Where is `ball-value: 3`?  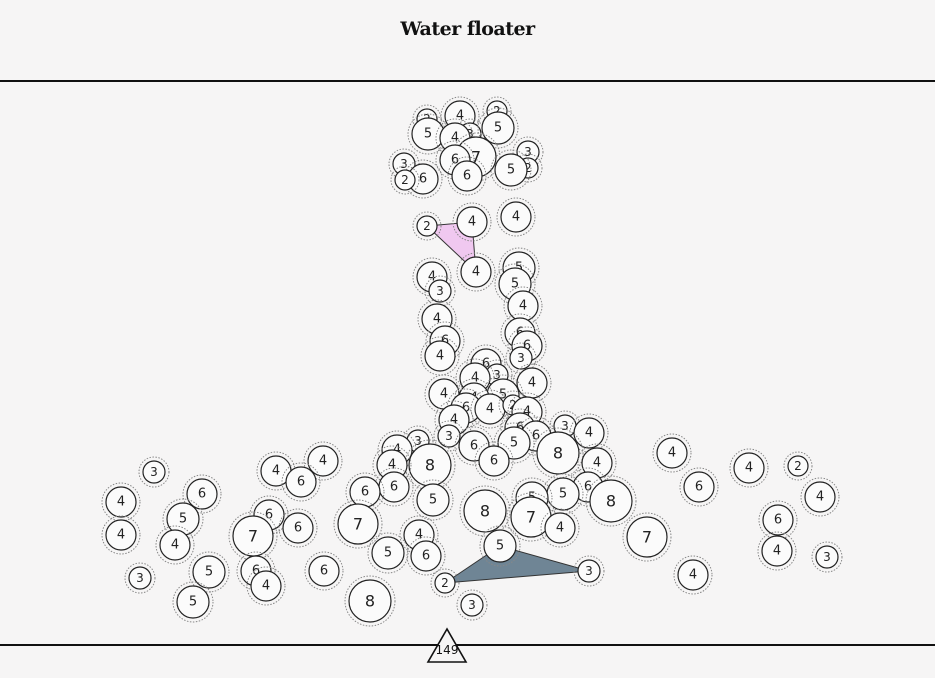
ball-value: 3 is located at coordinates (154, 472).